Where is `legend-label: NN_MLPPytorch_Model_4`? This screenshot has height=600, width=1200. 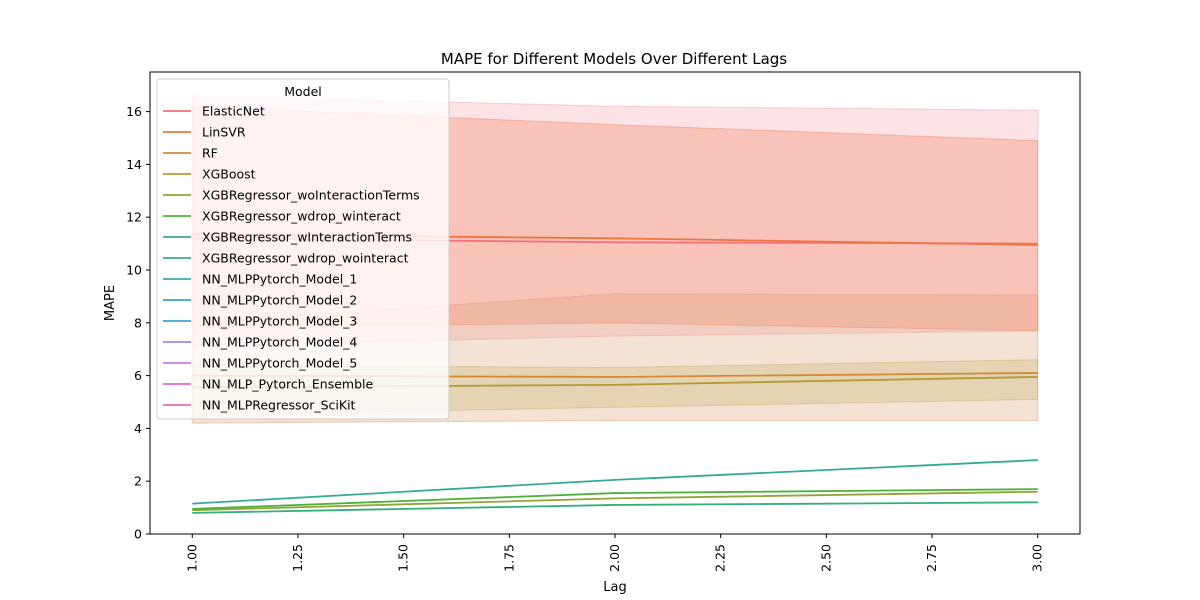
legend-label: NN_MLPPytorch_Model_4 is located at coordinates (279, 342).